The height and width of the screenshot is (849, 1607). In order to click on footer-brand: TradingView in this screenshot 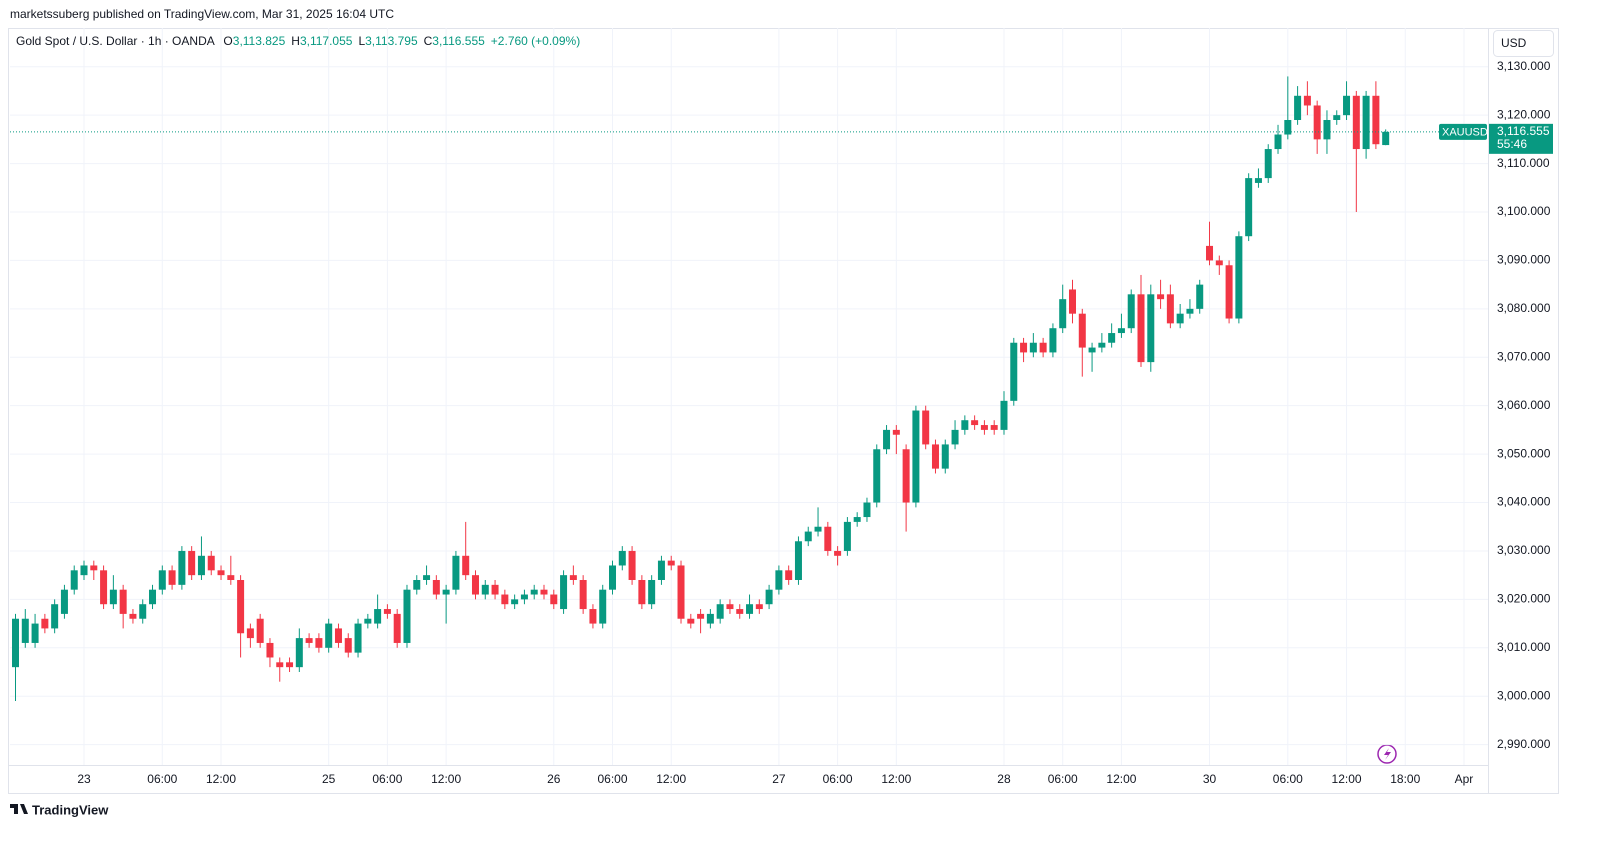, I will do `click(70, 809)`.